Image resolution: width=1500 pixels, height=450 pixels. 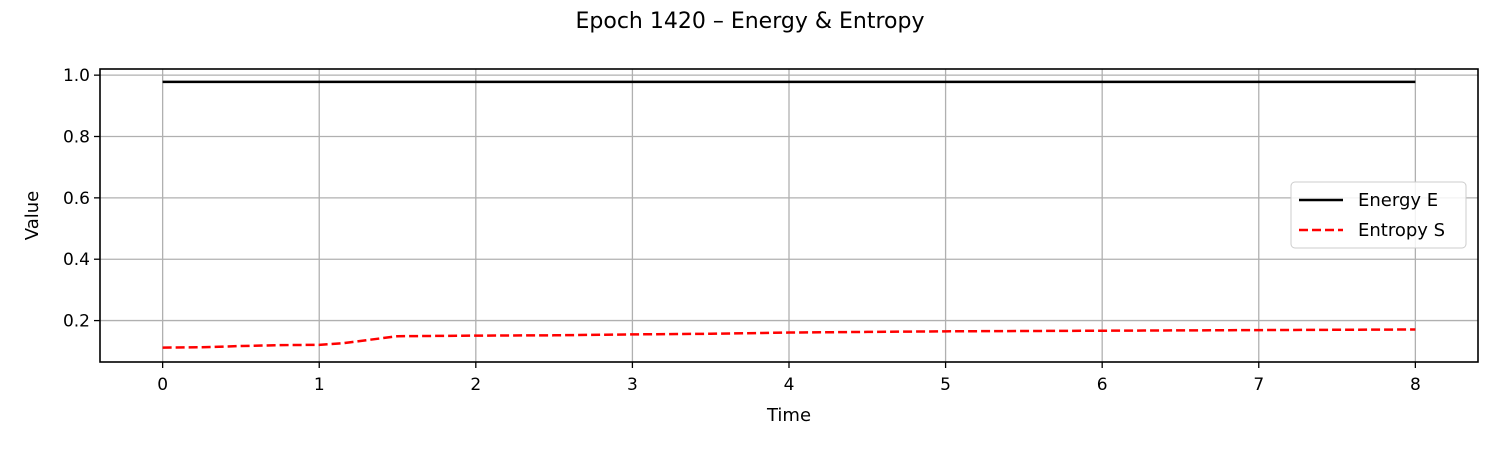 I want to click on x-axis-label: Time, so click(x=788, y=415).